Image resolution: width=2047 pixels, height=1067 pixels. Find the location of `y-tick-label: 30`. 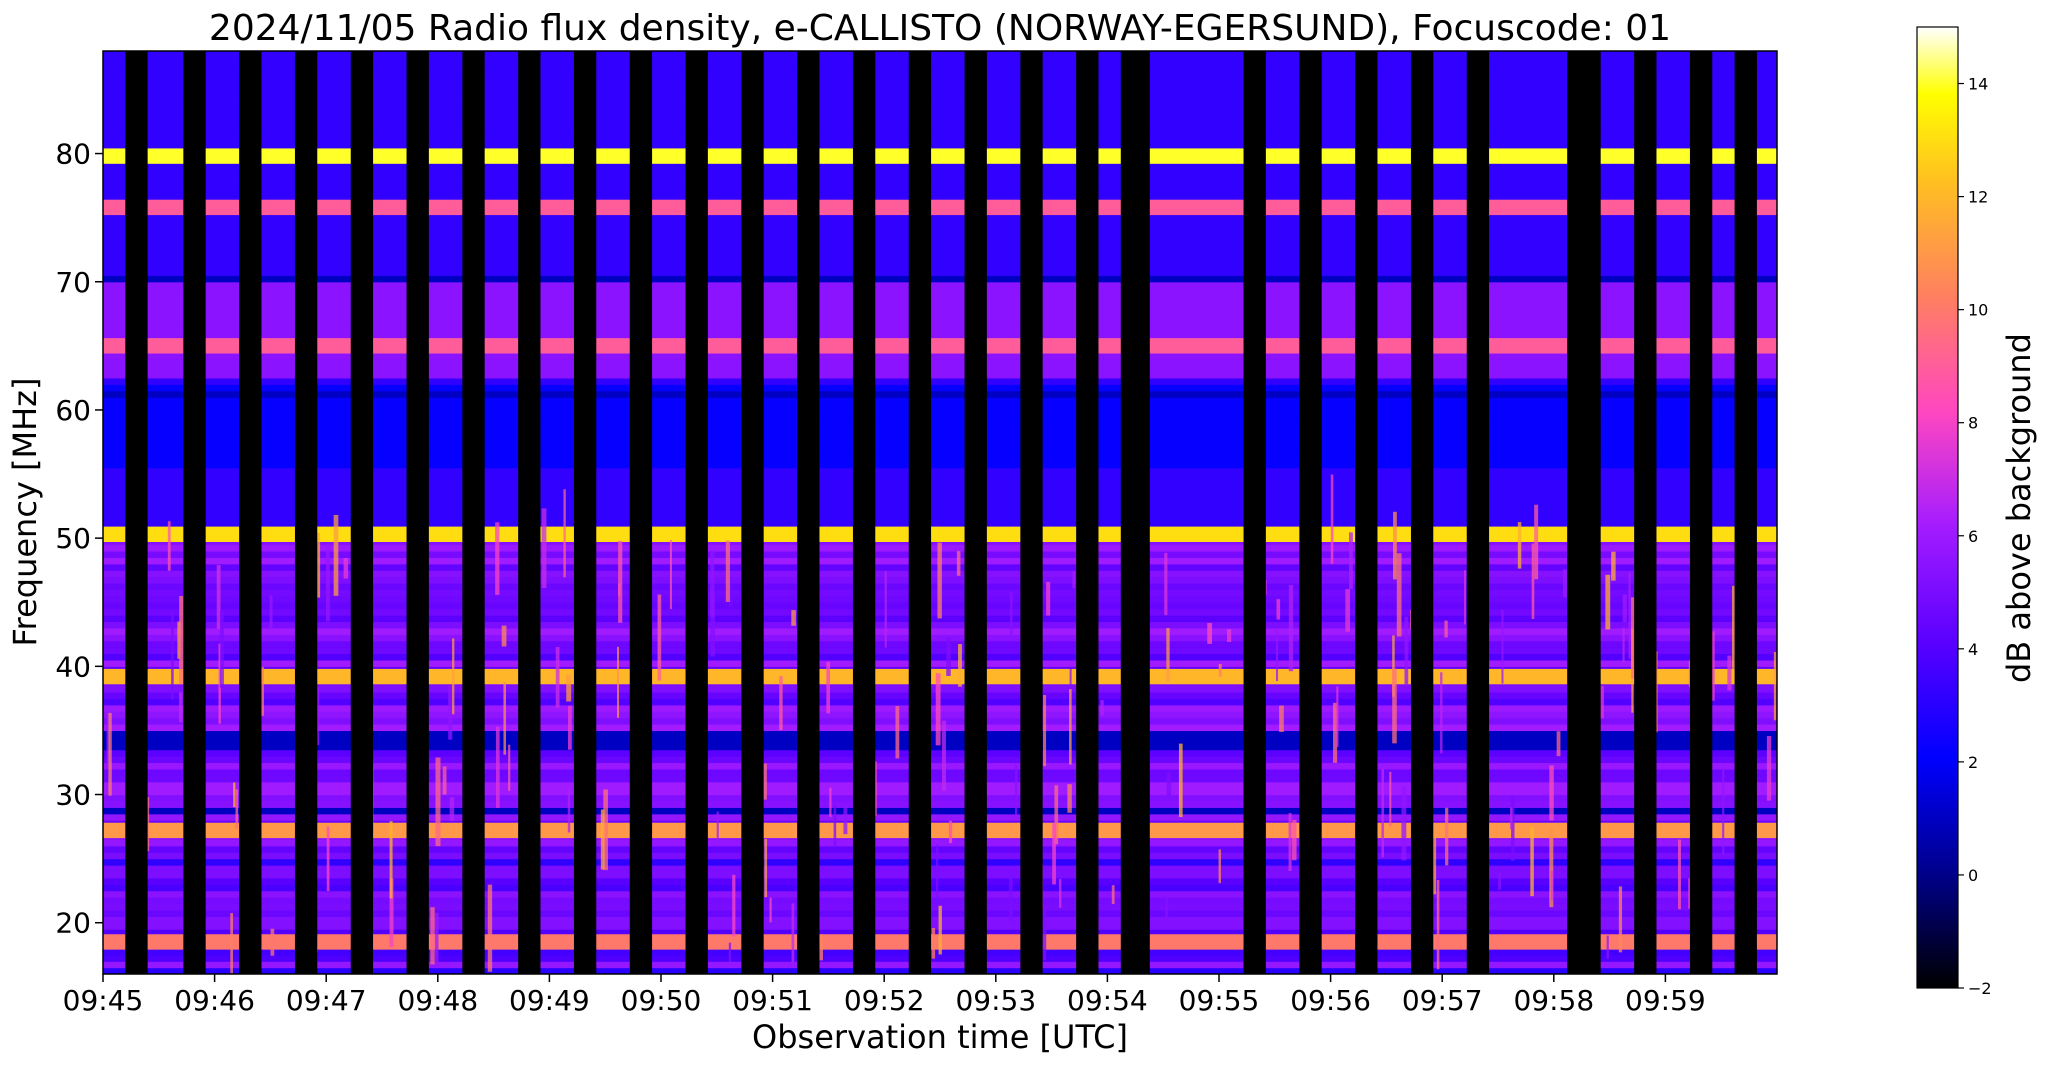

y-tick-label: 30 is located at coordinates (73, 795).